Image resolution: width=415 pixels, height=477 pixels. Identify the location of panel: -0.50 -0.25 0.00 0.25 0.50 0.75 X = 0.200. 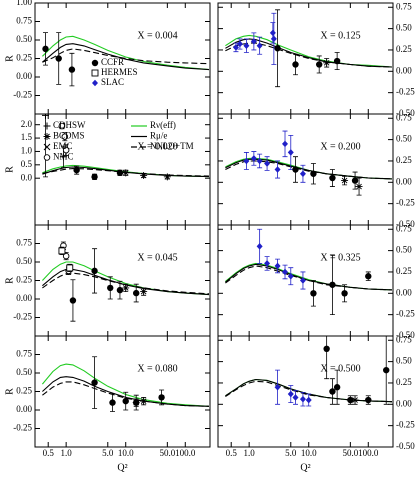
(316, 170).